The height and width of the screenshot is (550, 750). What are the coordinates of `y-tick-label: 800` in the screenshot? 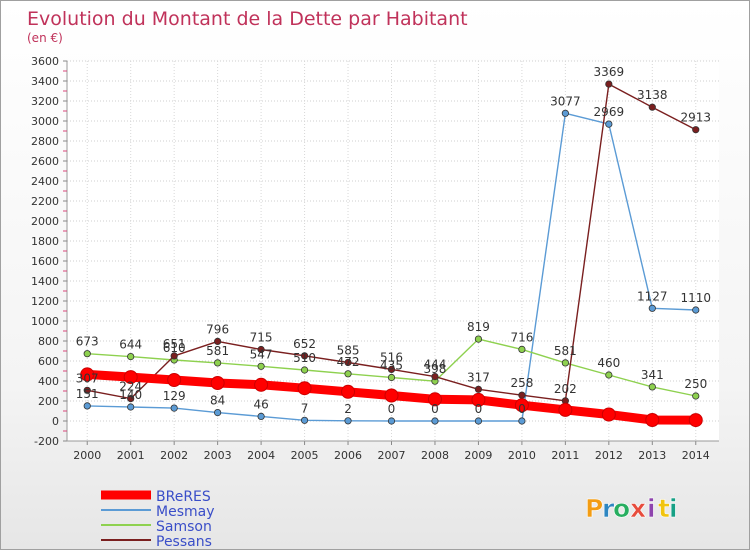 It's located at (48, 341).